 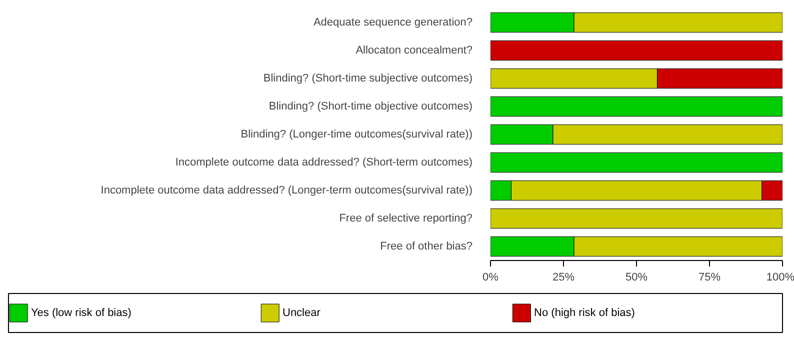 I want to click on y-tick-label: Allocaton concealment?, so click(x=414, y=50).